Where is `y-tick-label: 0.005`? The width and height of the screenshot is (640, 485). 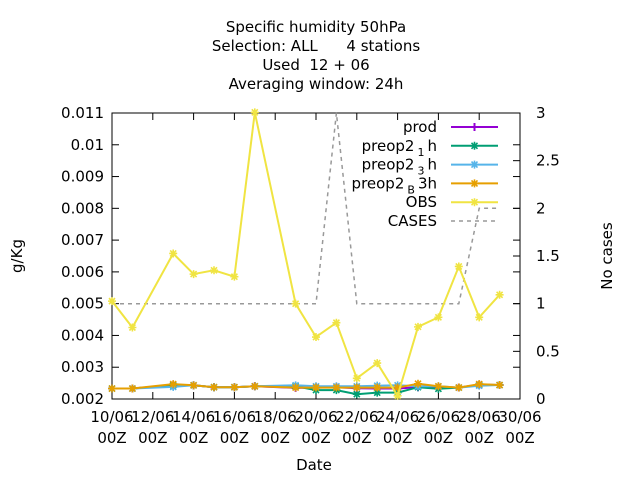
y-tick-label: 0.005 is located at coordinates (82, 304).